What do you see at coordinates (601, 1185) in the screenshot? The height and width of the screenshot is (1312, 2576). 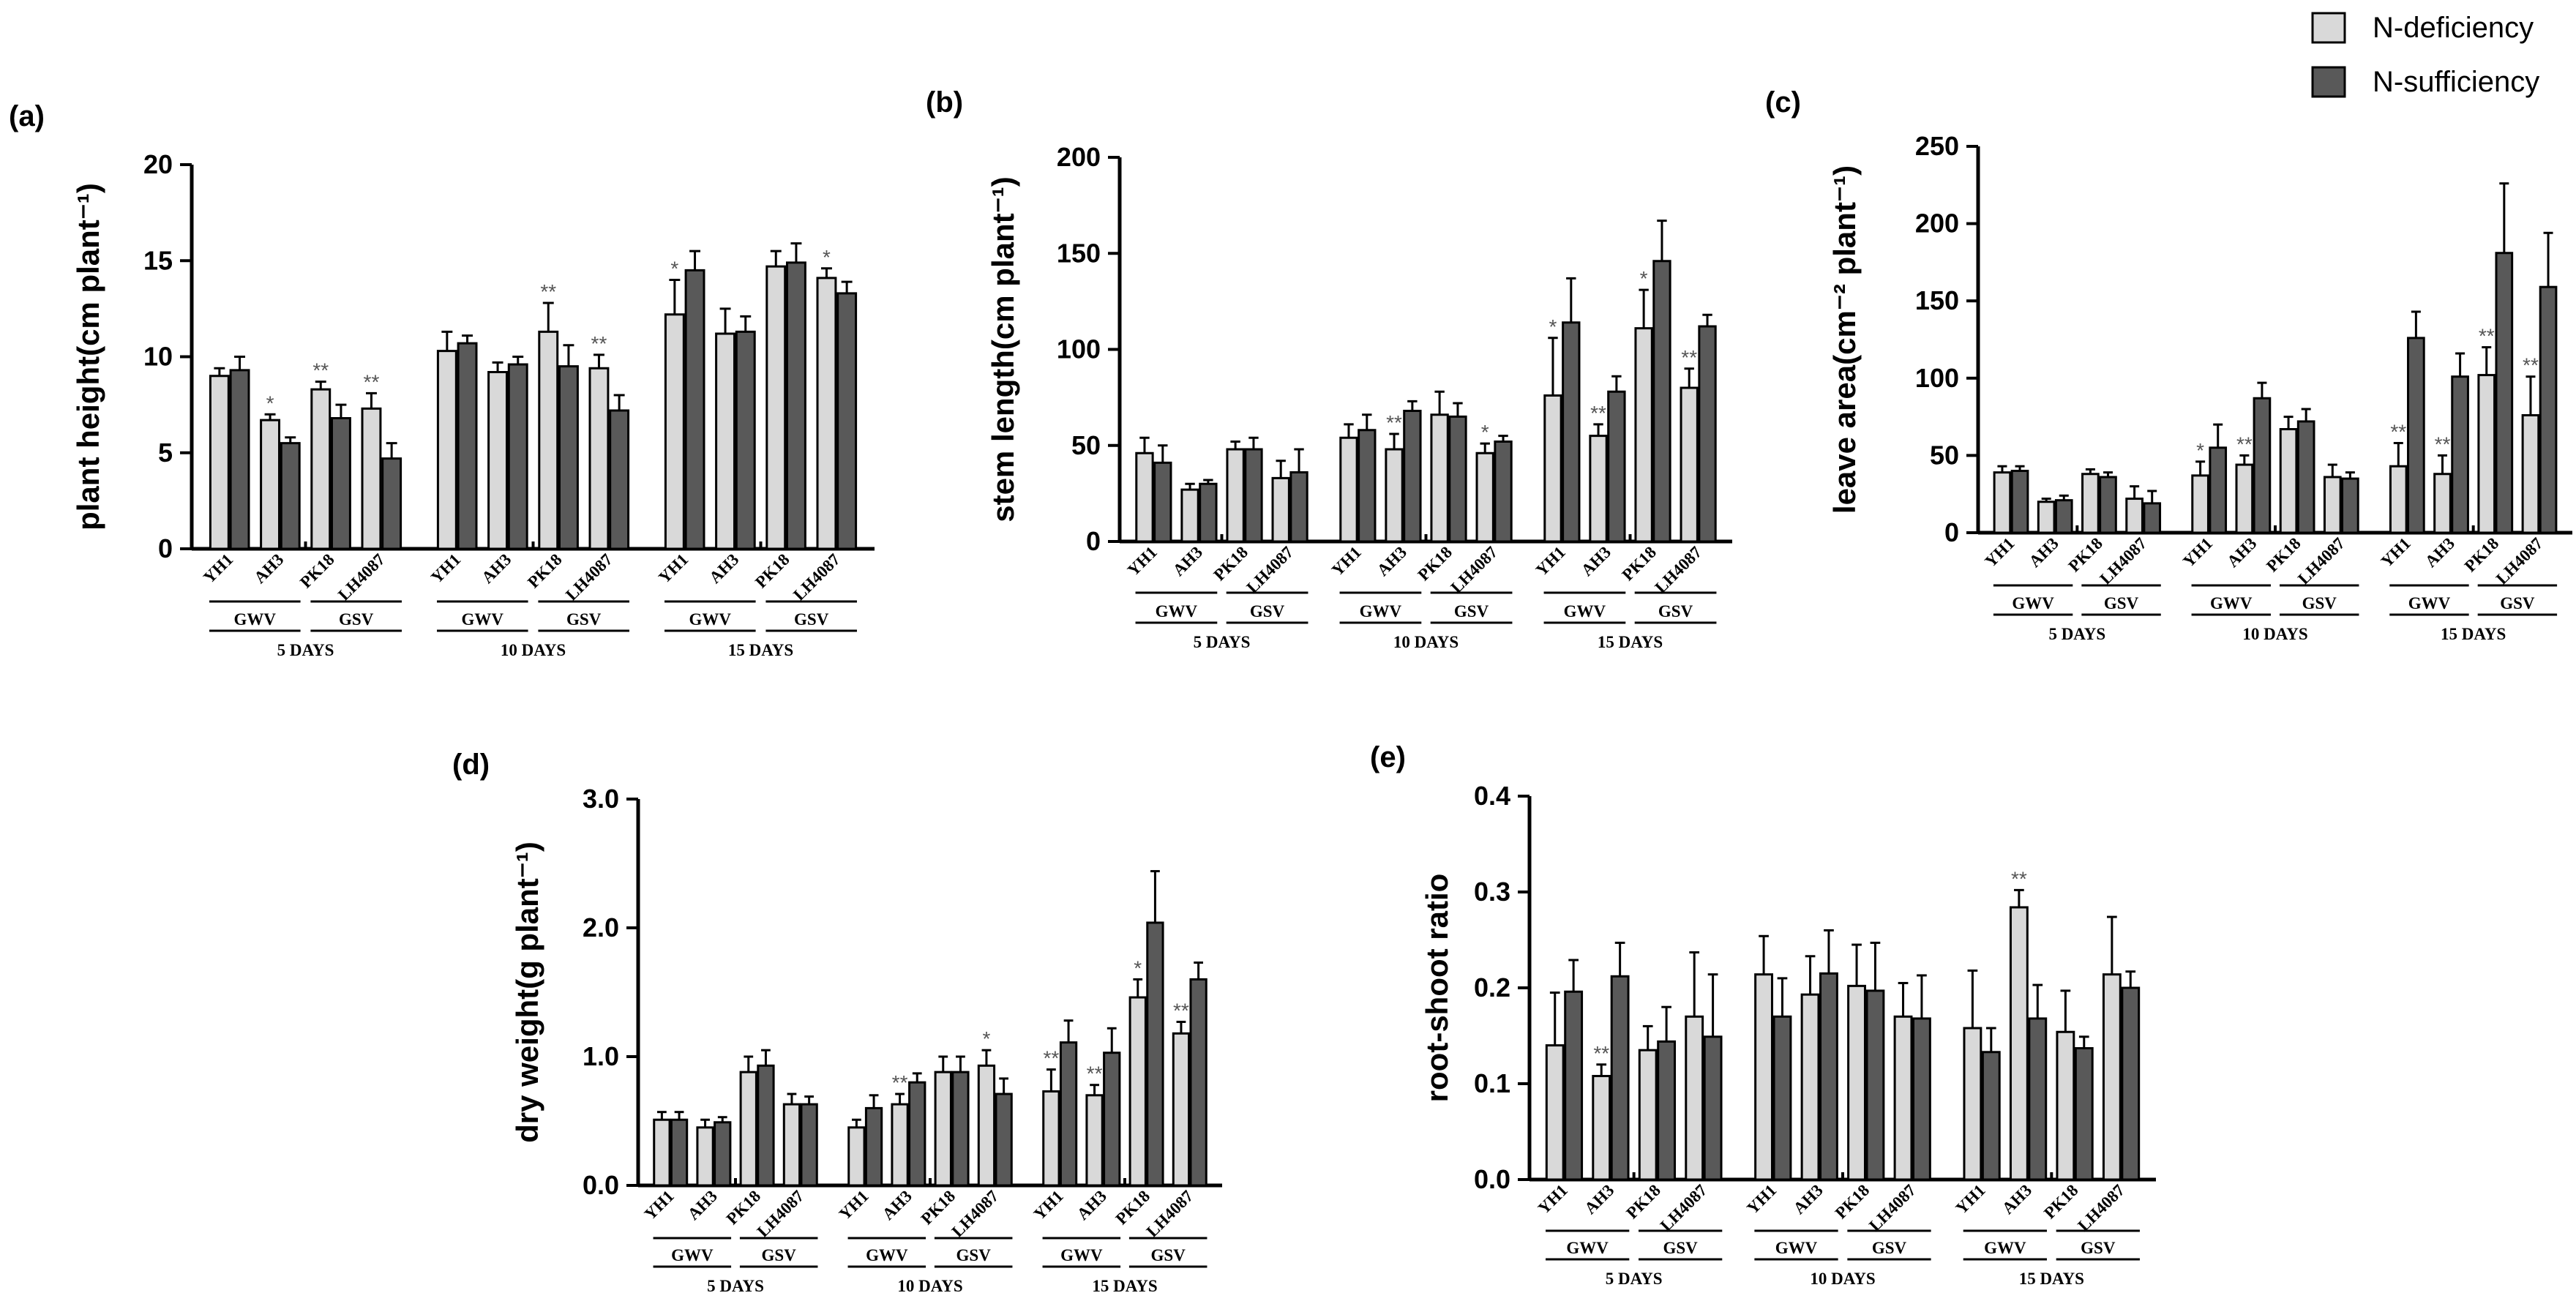 I see `y-tick-label: 0.0` at bounding box center [601, 1185].